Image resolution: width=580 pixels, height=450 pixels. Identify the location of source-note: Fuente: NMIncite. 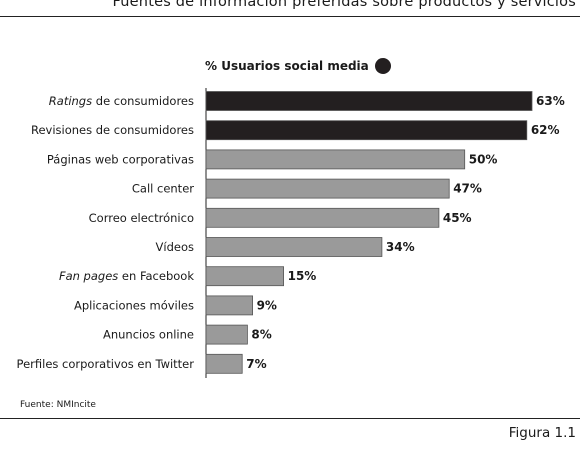
(58, 405).